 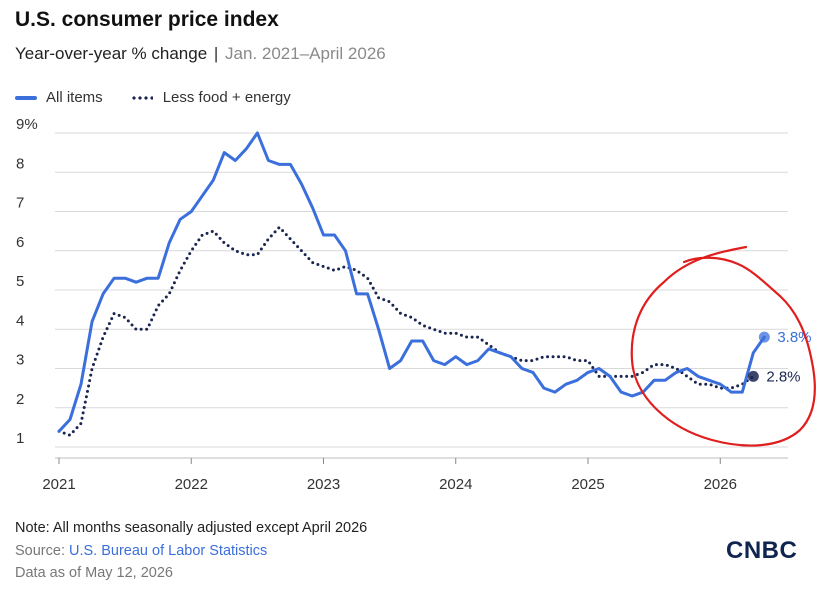 What do you see at coordinates (20, 438) in the screenshot?
I see `y-tick-label-1: 1` at bounding box center [20, 438].